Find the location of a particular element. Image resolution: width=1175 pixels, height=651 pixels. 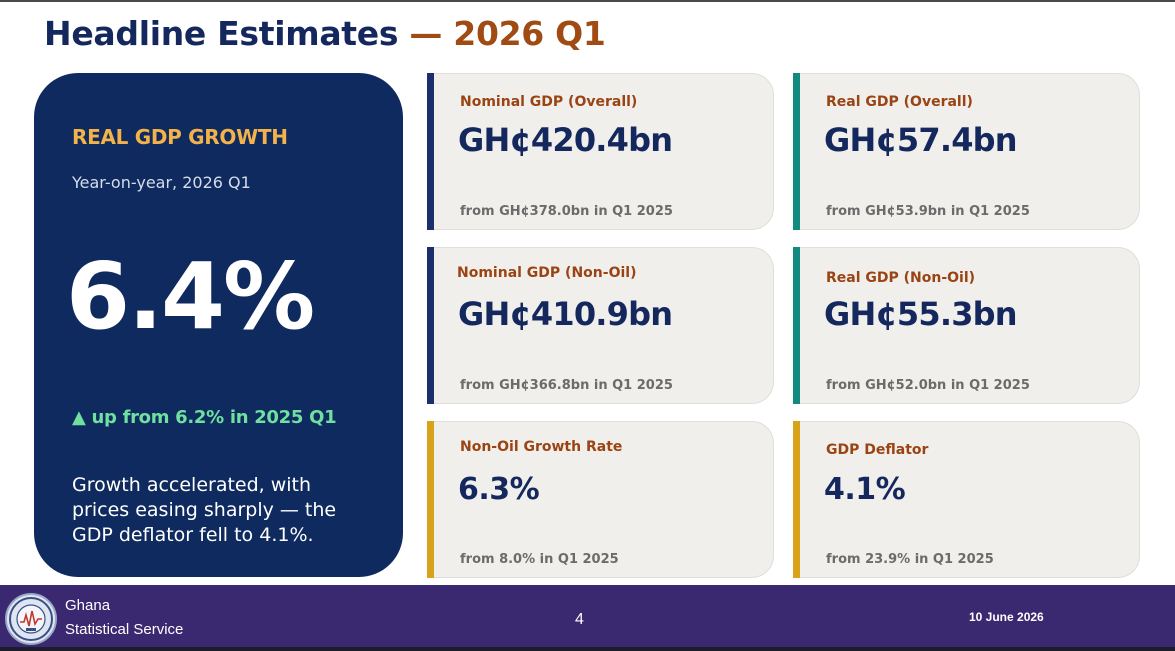

card-value: GH¢420.4bn is located at coordinates (565, 140).